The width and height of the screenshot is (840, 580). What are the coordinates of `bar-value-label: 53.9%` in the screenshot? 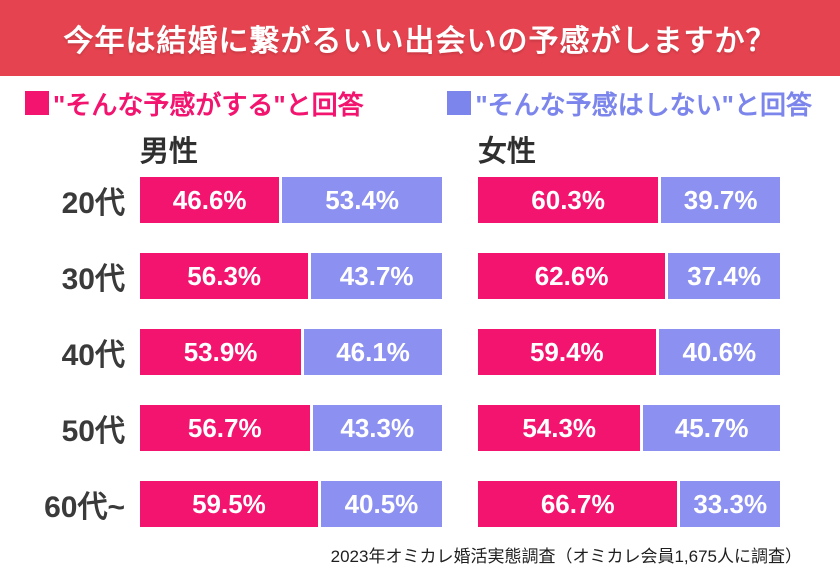 It's located at (220, 351).